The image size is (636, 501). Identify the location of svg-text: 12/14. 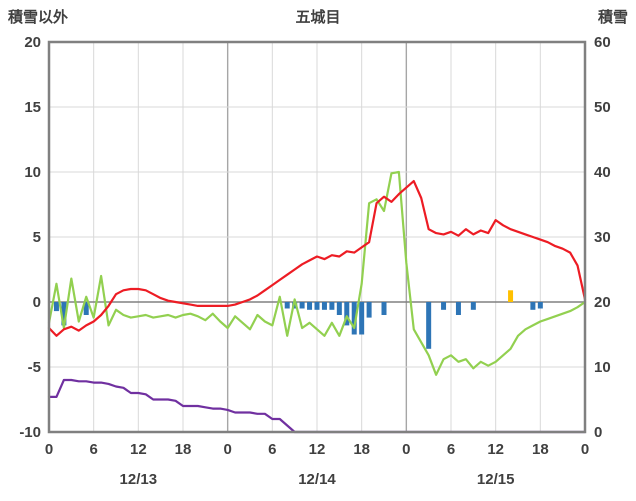
(317, 479).